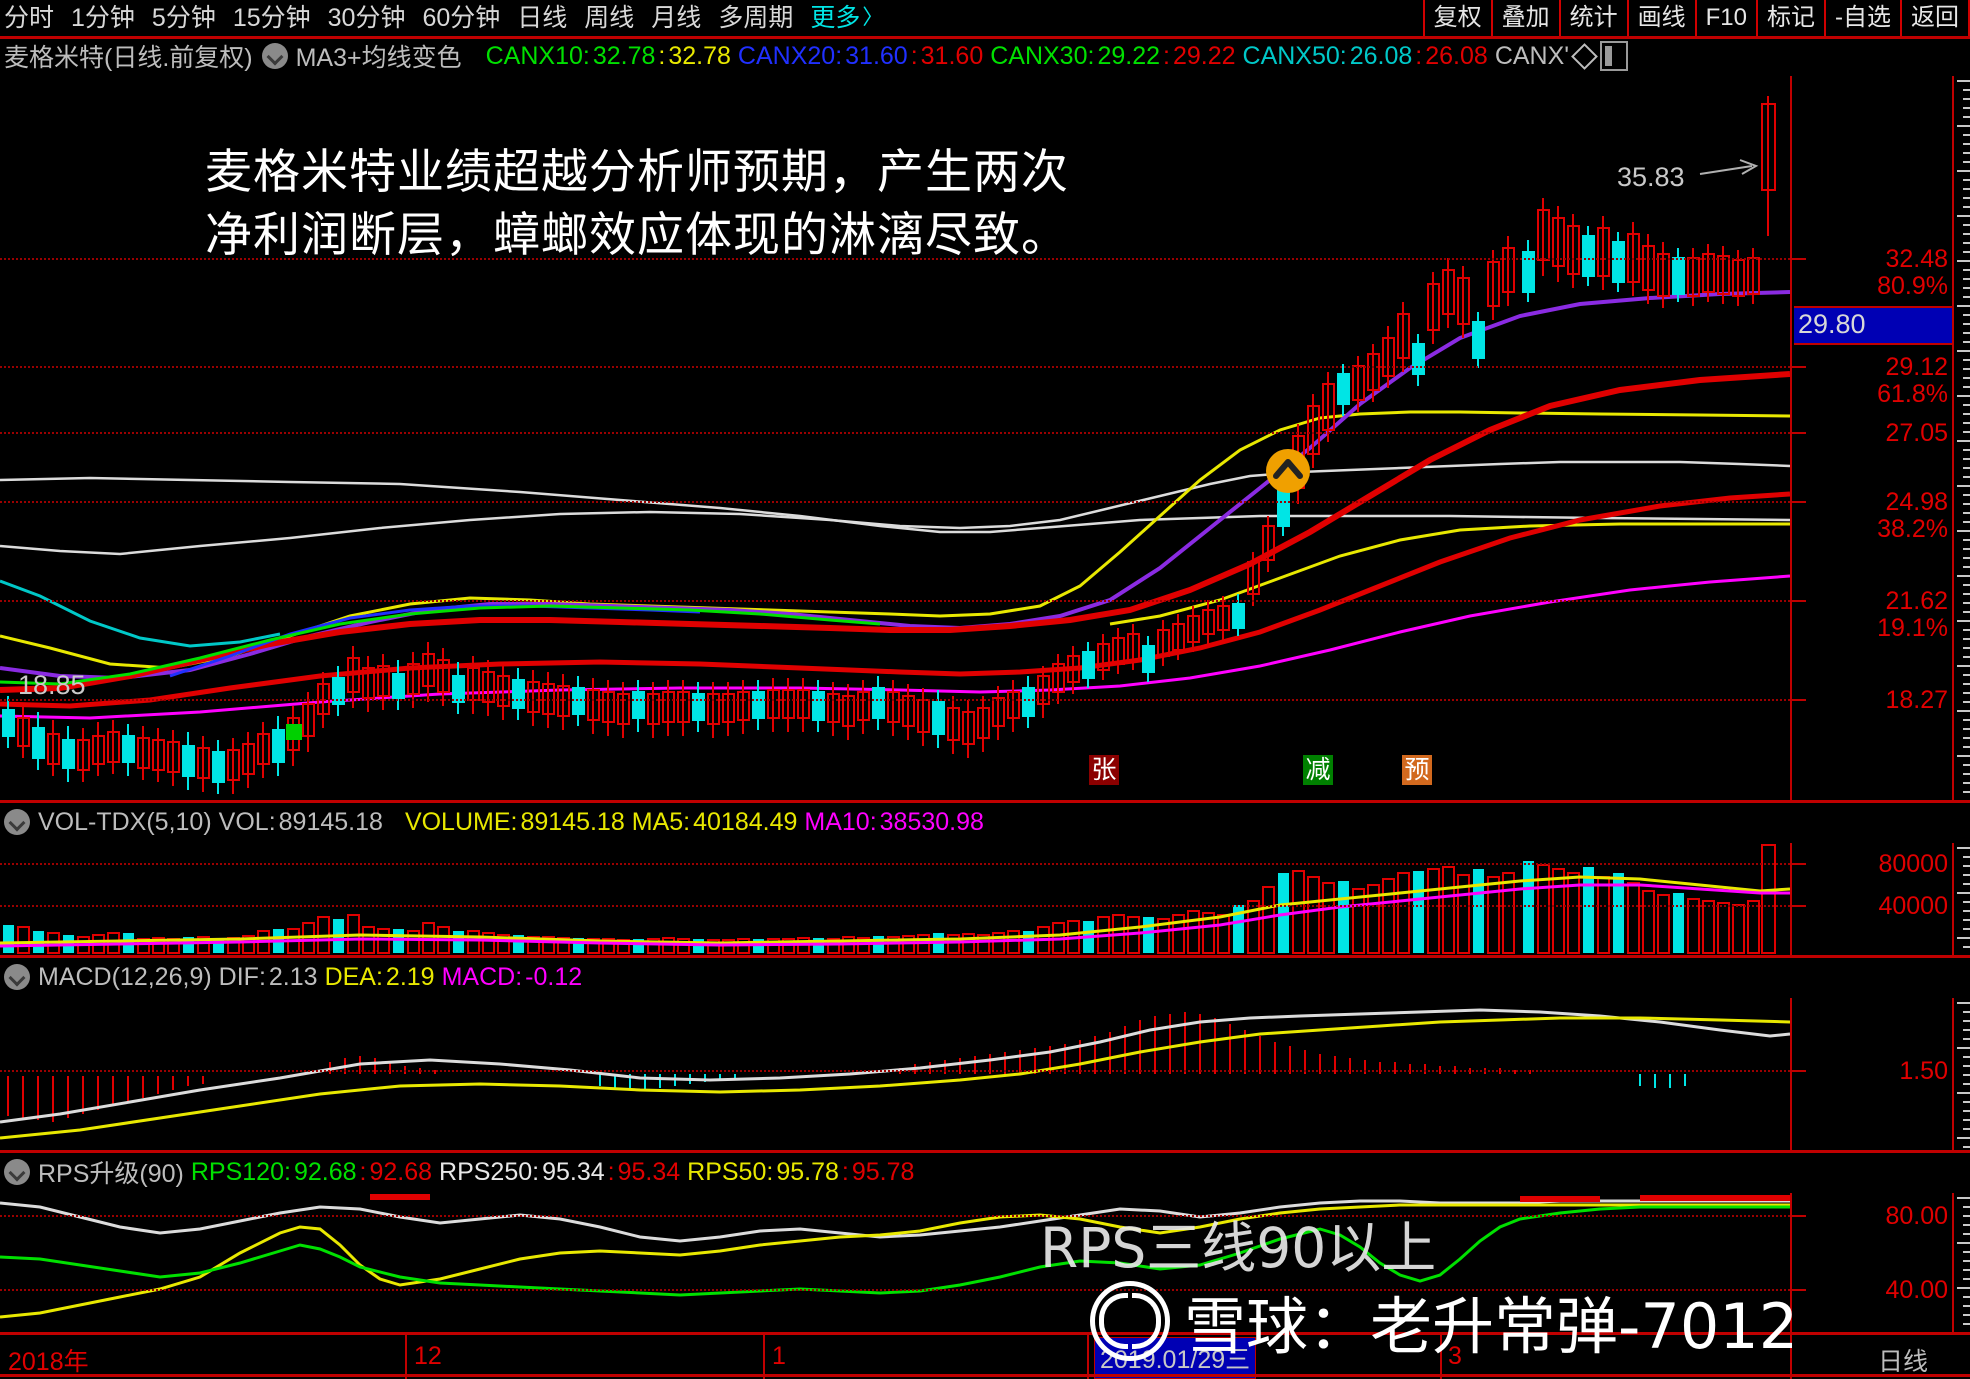 The width and height of the screenshot is (1970, 1379). Describe the element at coordinates (1456, 55) in the screenshot. I see `canx50-value2: 26.08` at that location.